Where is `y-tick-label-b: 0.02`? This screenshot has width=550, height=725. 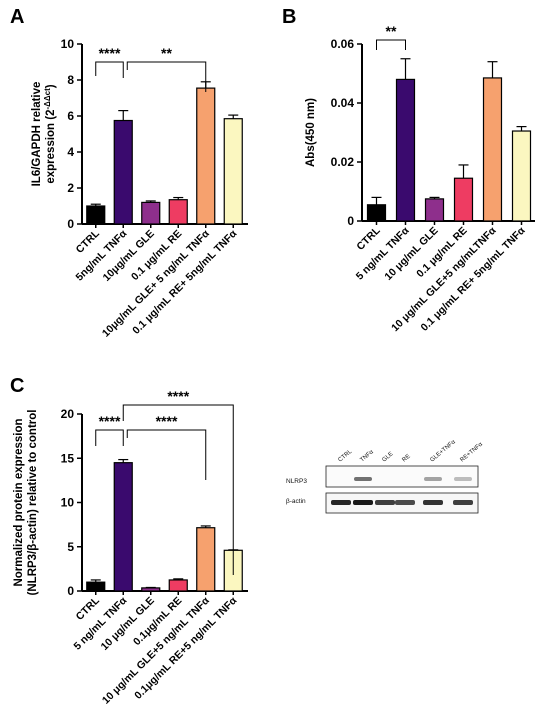
y-tick-label-b: 0.02 is located at coordinates (343, 162).